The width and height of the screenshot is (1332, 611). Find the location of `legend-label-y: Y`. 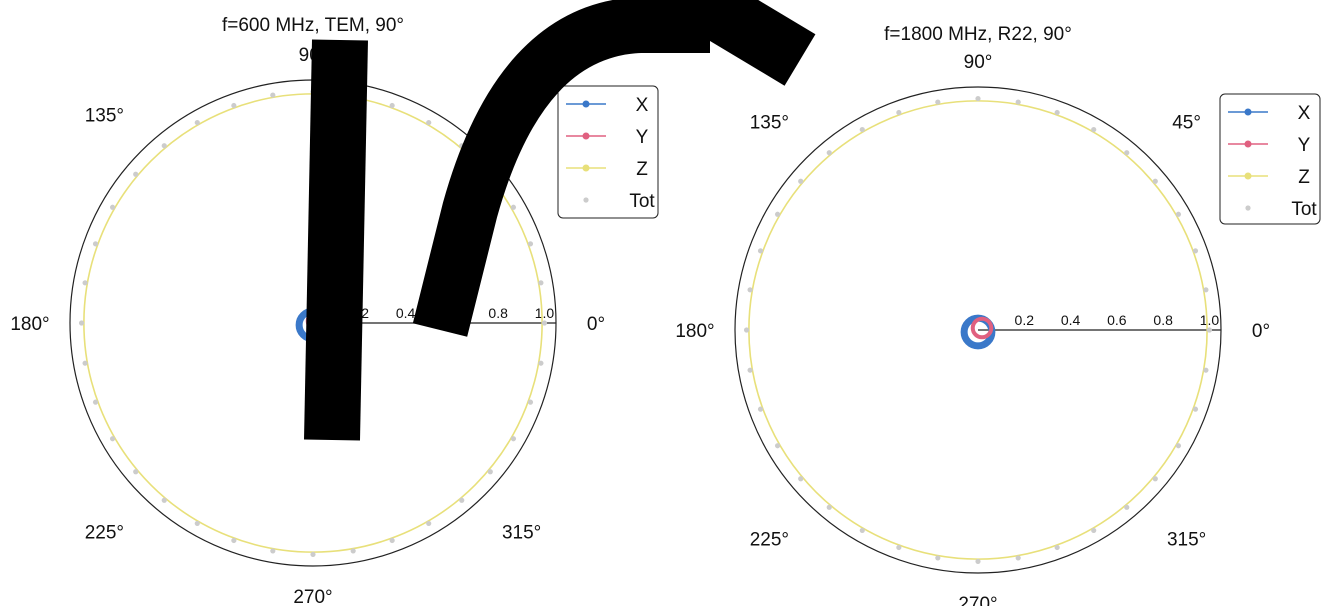

legend-label-y: Y is located at coordinates (1304, 145).